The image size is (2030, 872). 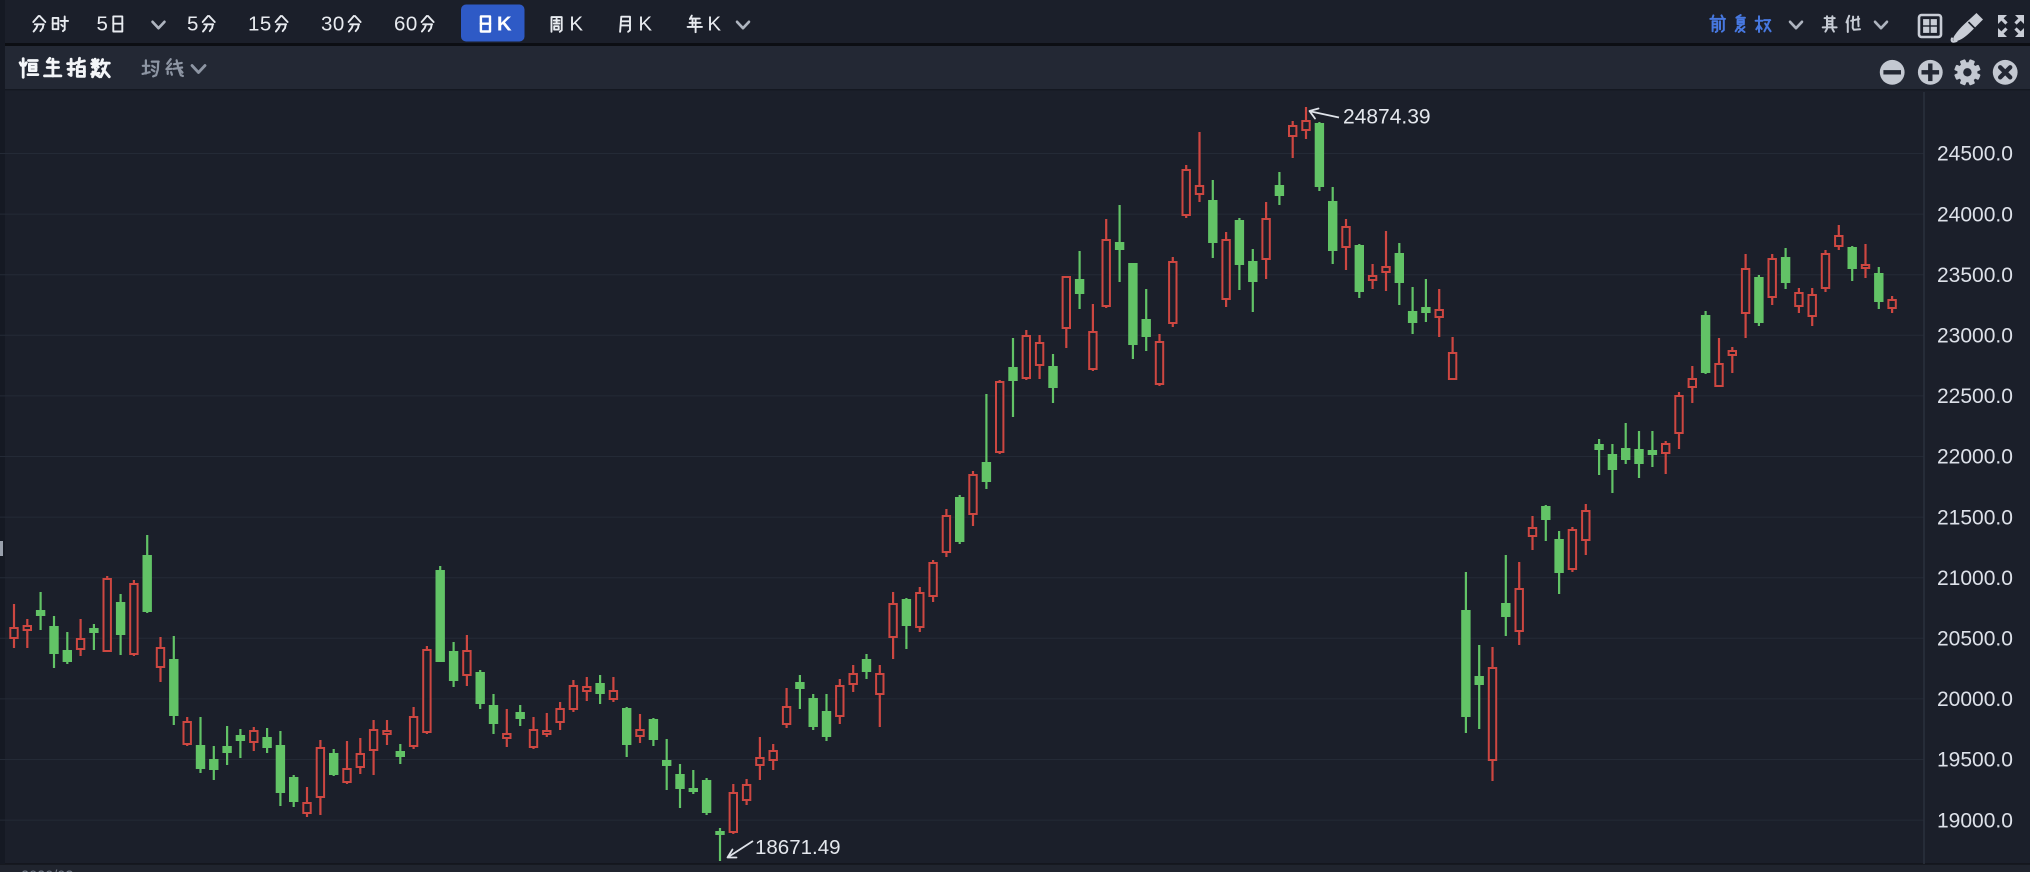 What do you see at coordinates (798, 847) in the screenshot?
I see `svg-text: 18671.49` at bounding box center [798, 847].